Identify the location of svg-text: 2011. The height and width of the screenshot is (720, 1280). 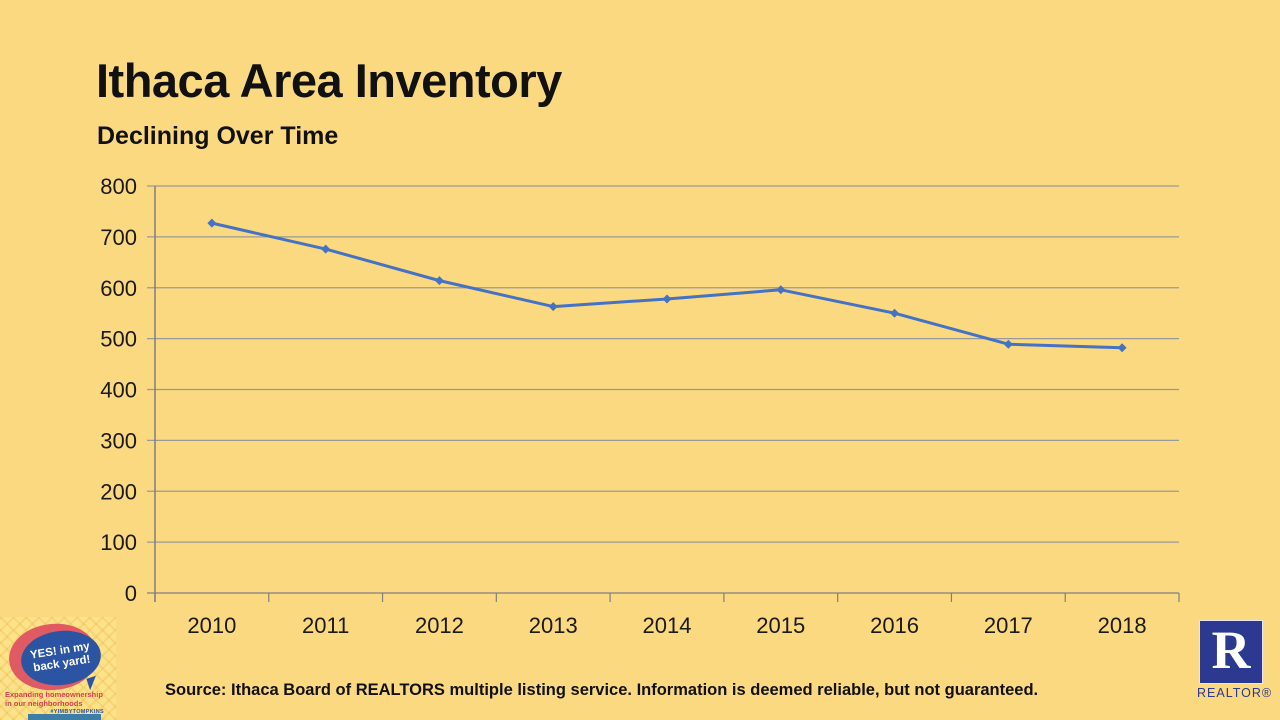
(325, 625).